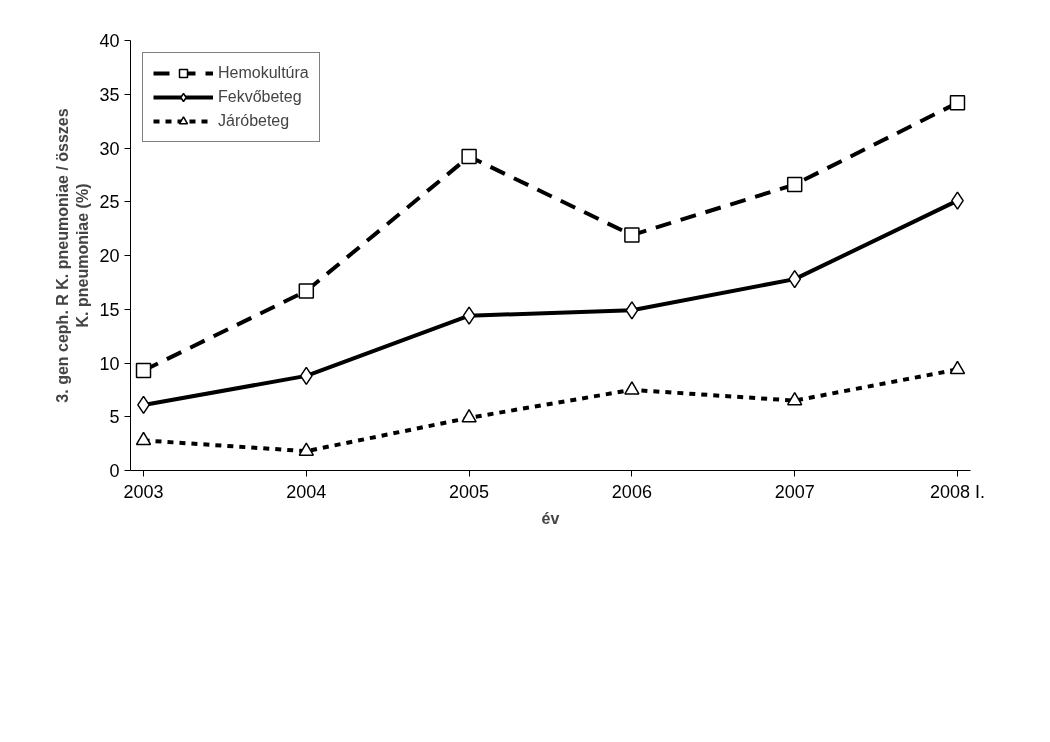 Image resolution: width=1050 pixels, height=742 pixels. What do you see at coordinates (469, 491) in the screenshot?
I see `x-tick-label: 2005` at bounding box center [469, 491].